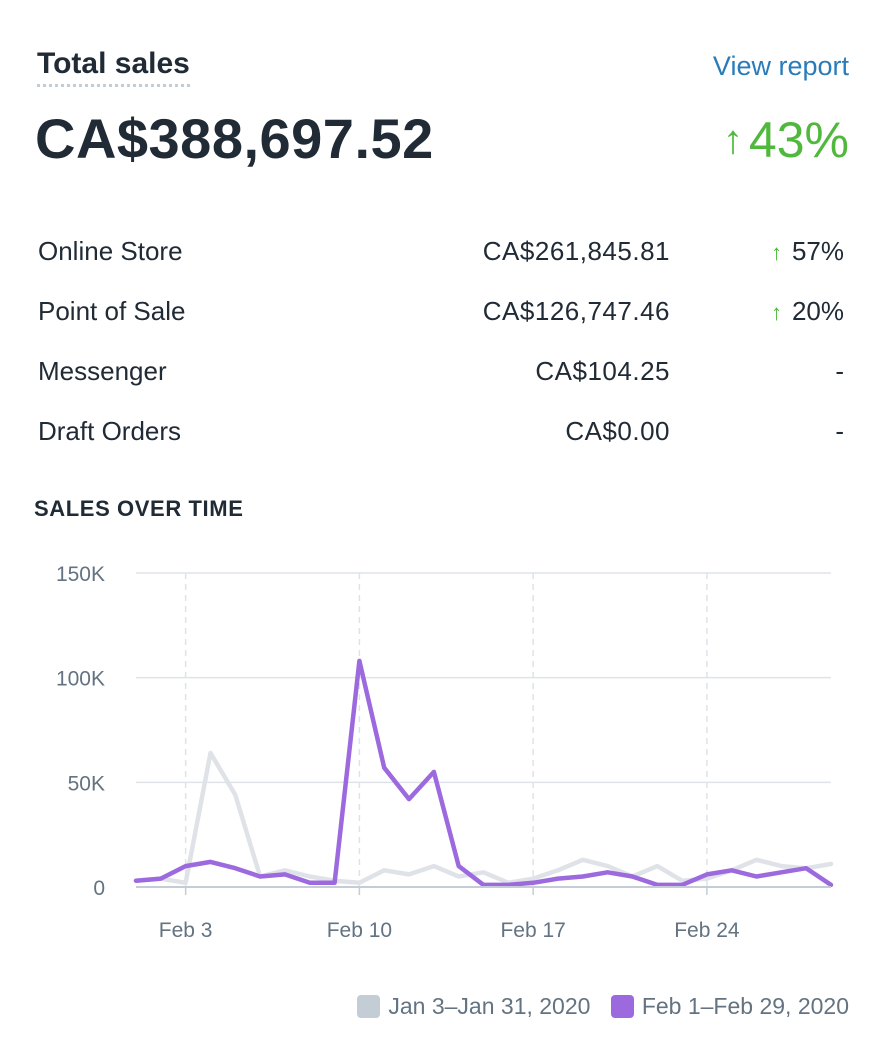  I want to click on channel-change-percent: 57%, so click(817, 251).